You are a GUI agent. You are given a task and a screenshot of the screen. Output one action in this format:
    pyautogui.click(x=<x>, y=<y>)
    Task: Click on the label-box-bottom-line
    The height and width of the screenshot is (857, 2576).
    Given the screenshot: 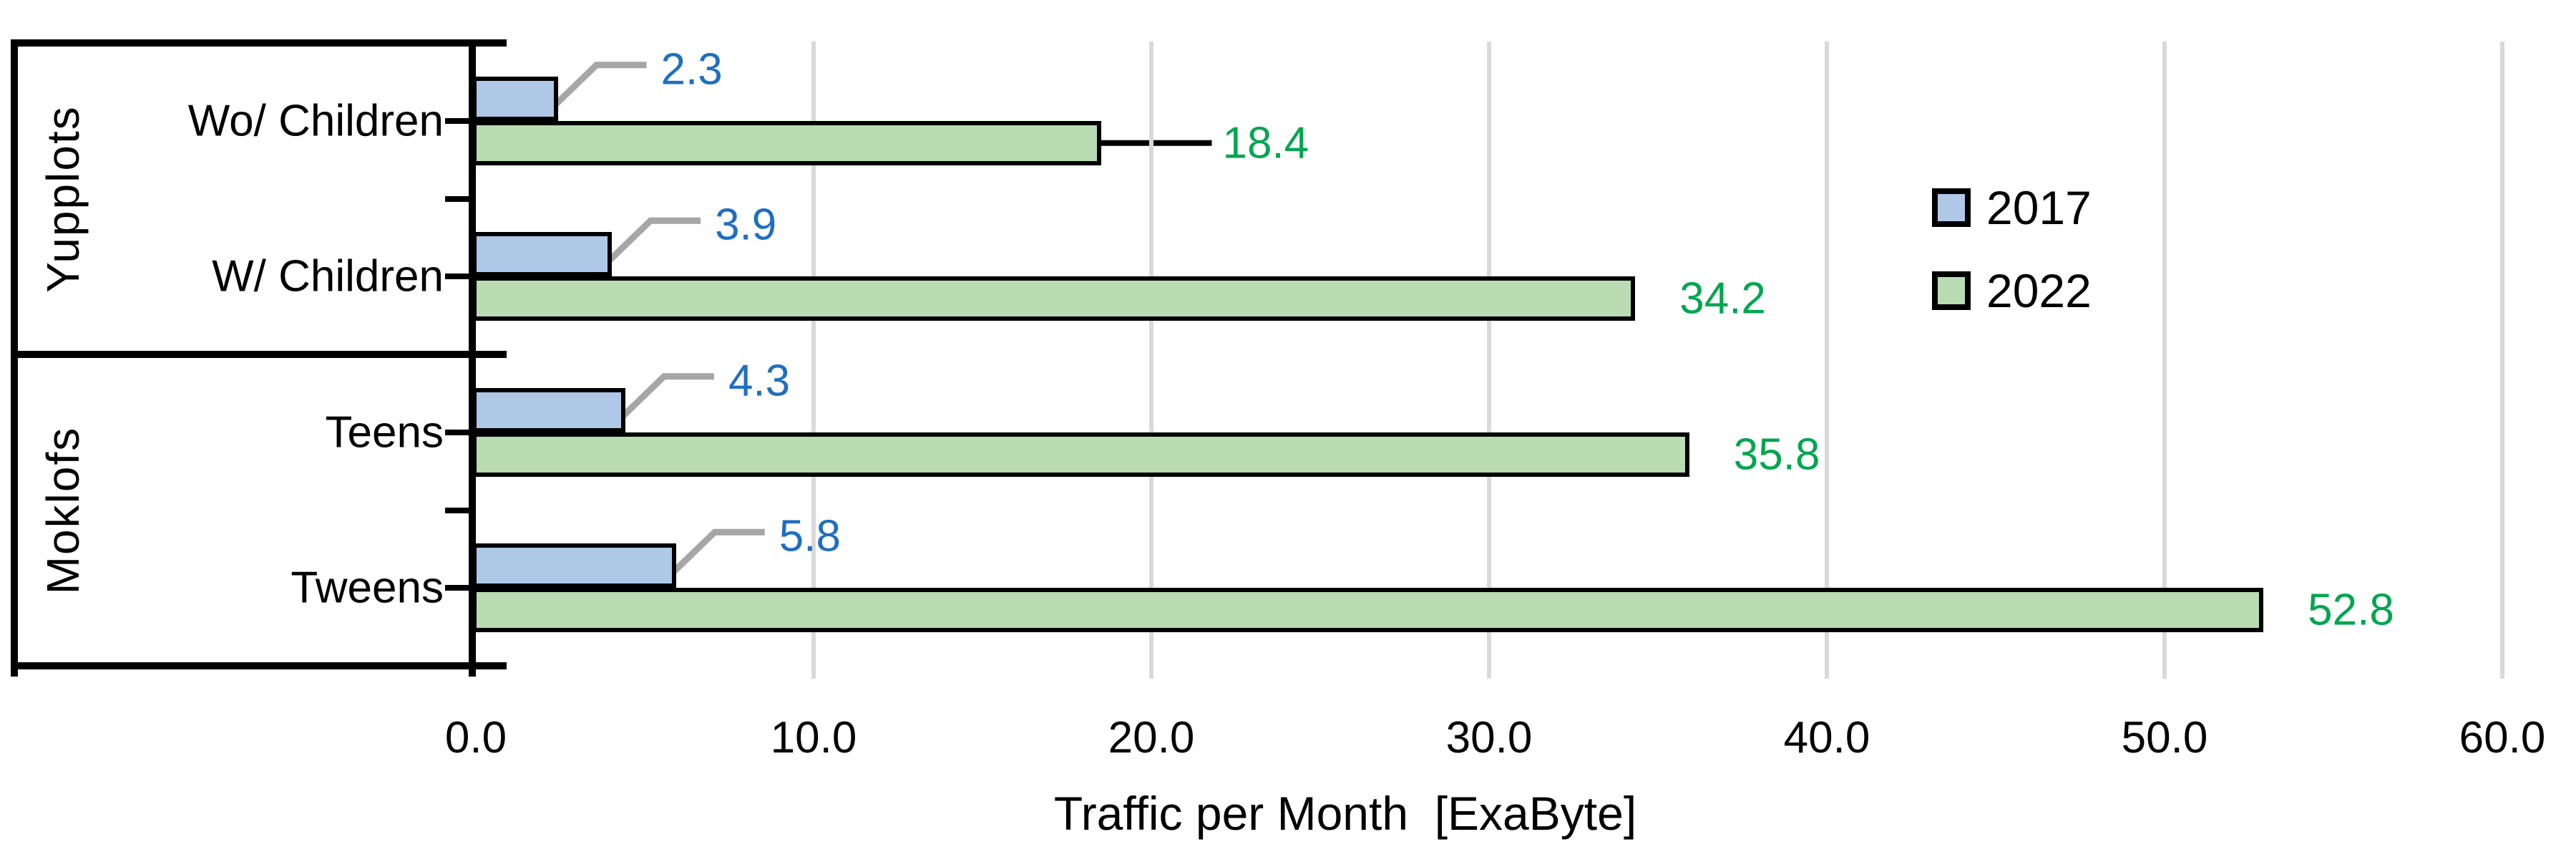 What is the action you would take?
    pyautogui.click(x=259, y=665)
    